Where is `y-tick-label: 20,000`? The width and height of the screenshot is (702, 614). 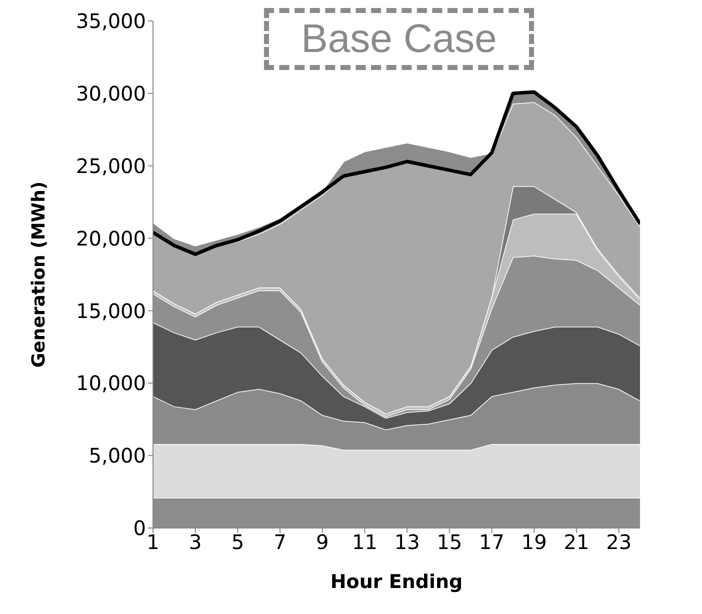
y-tick-label: 20,000 is located at coordinates (111, 238).